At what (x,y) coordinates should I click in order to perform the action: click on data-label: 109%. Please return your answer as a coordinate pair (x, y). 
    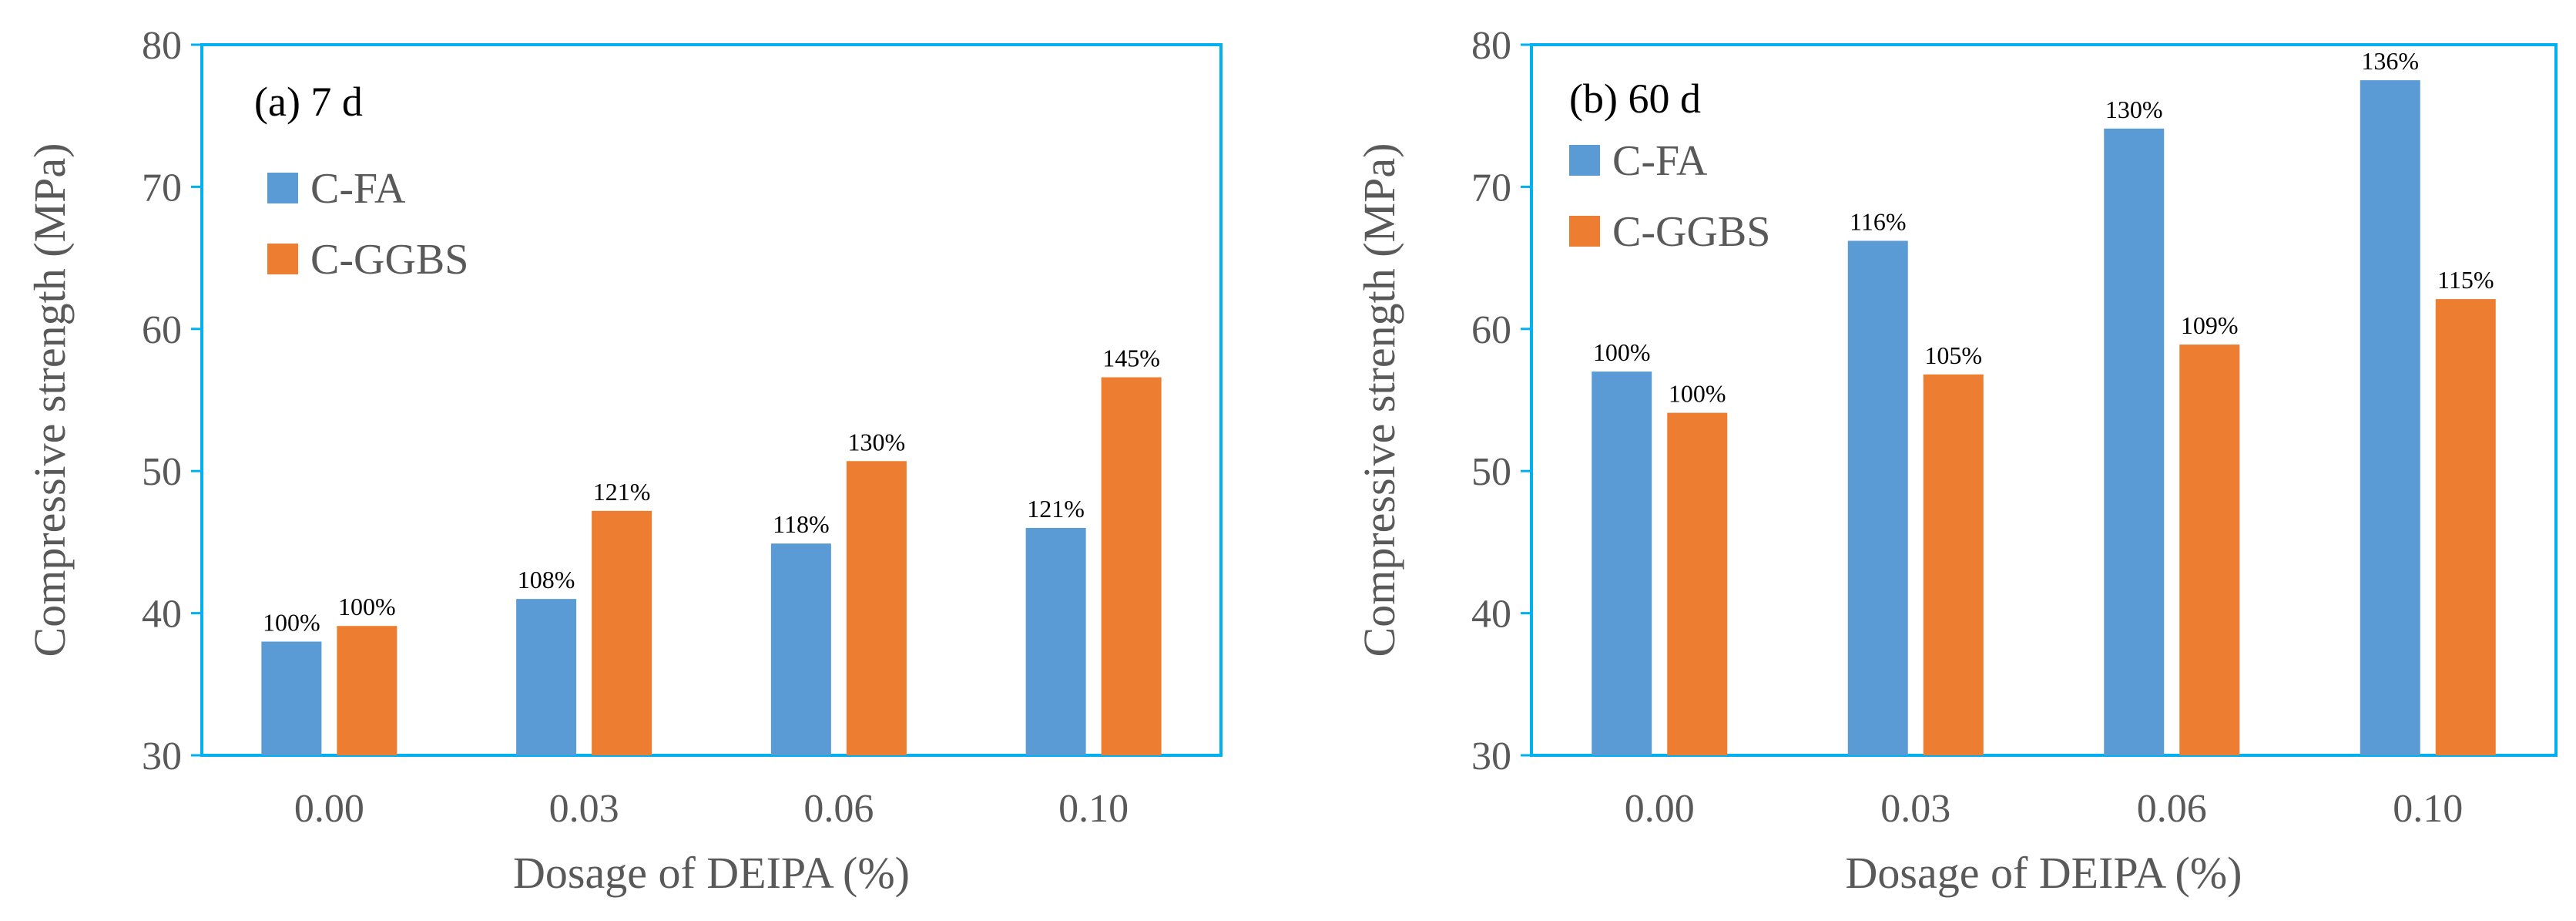
    Looking at the image, I should click on (2210, 325).